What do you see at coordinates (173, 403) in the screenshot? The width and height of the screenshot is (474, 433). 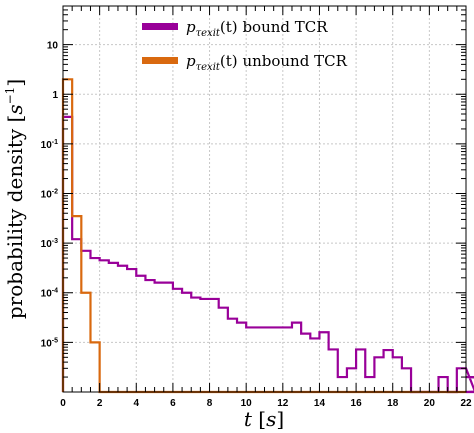 I see `x-tick-label: 6` at bounding box center [173, 403].